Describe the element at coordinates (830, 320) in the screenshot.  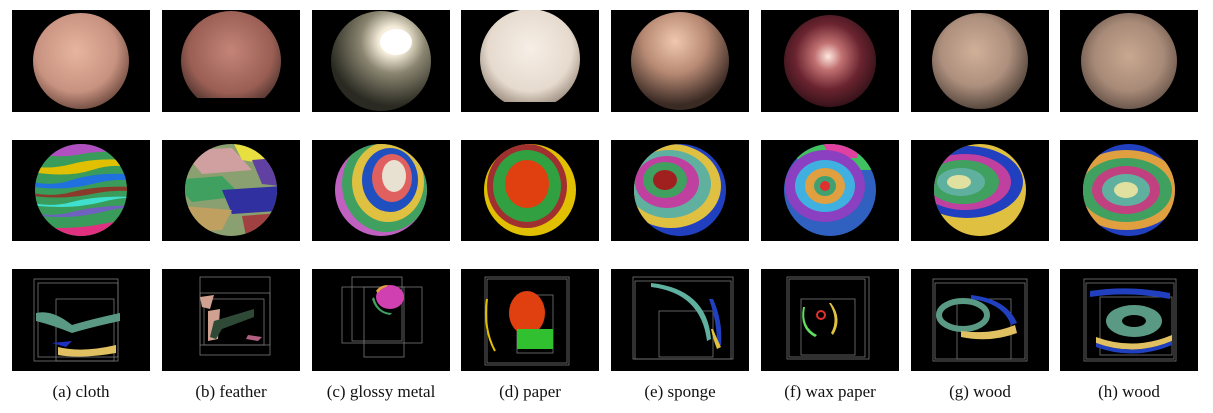
I see `segment-result-wax-paper` at that location.